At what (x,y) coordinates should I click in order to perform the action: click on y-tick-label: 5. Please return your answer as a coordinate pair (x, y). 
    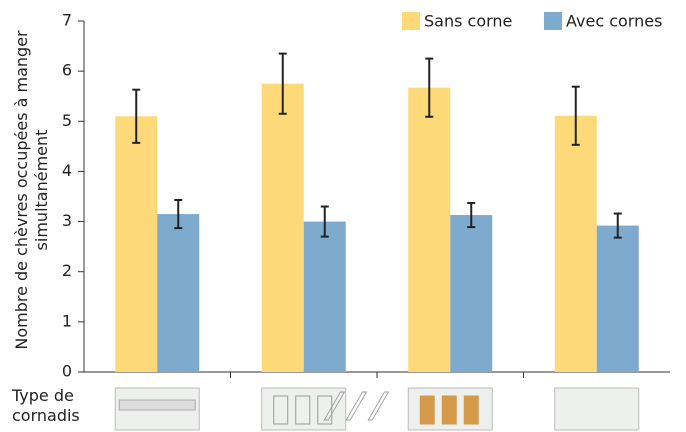
    Looking at the image, I should click on (67, 120).